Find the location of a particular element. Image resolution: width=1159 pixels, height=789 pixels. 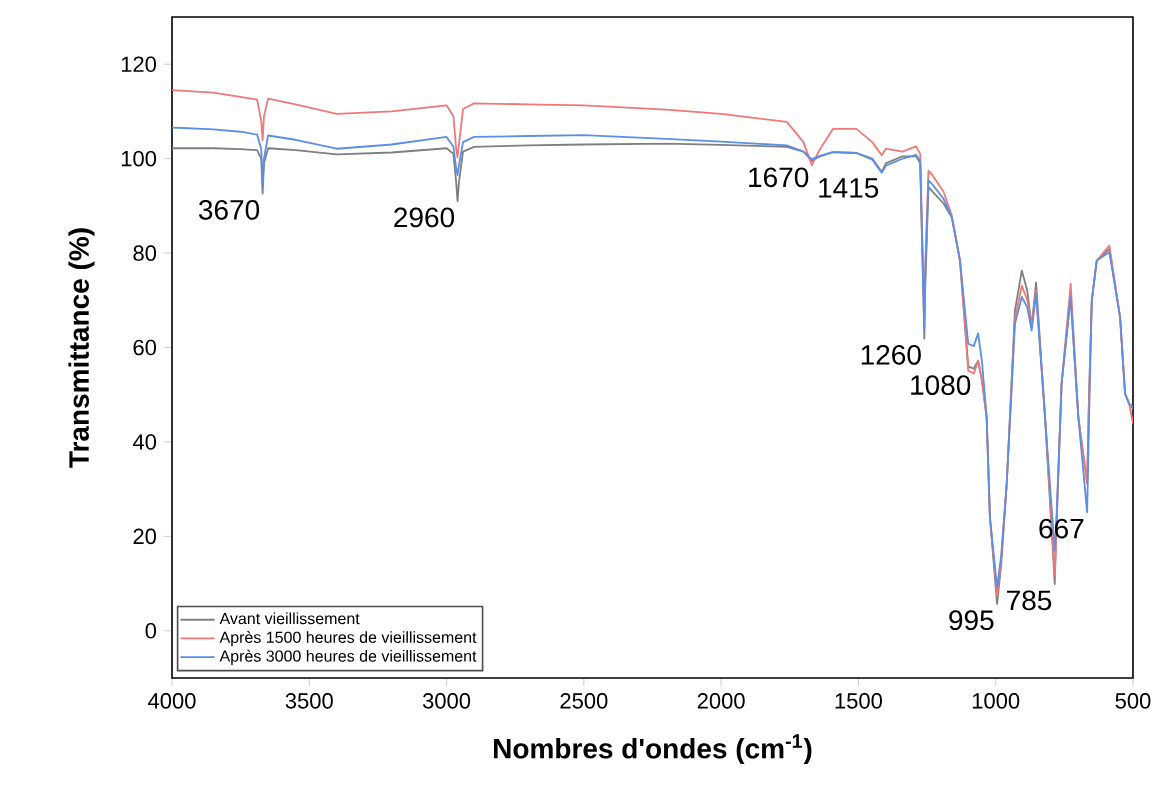

x-tick-label: 3500 is located at coordinates (309, 701).